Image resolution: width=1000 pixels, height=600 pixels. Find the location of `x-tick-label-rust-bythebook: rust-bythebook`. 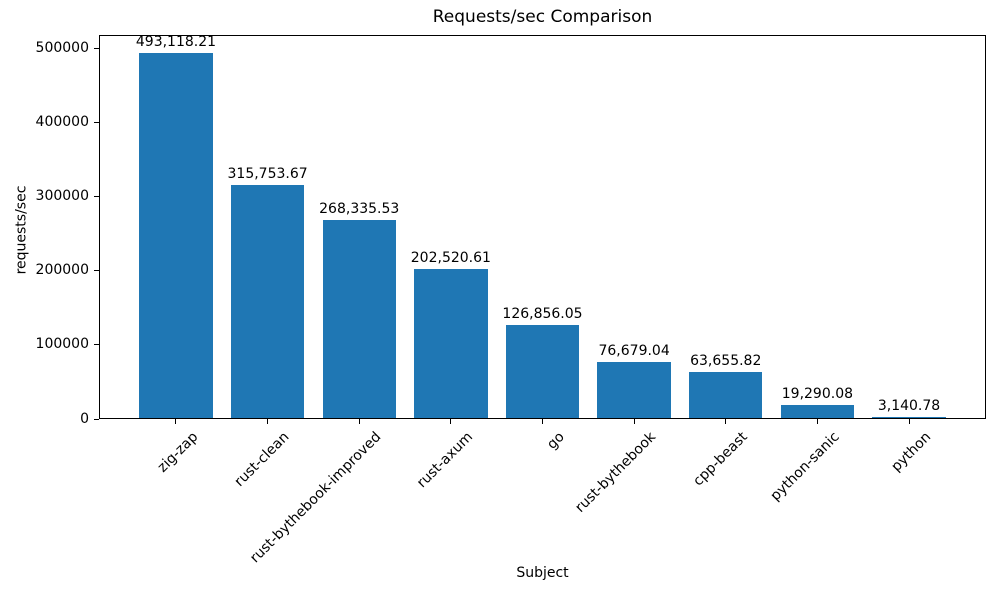

x-tick-label-rust-bythebook: rust-bythebook is located at coordinates (616, 472).